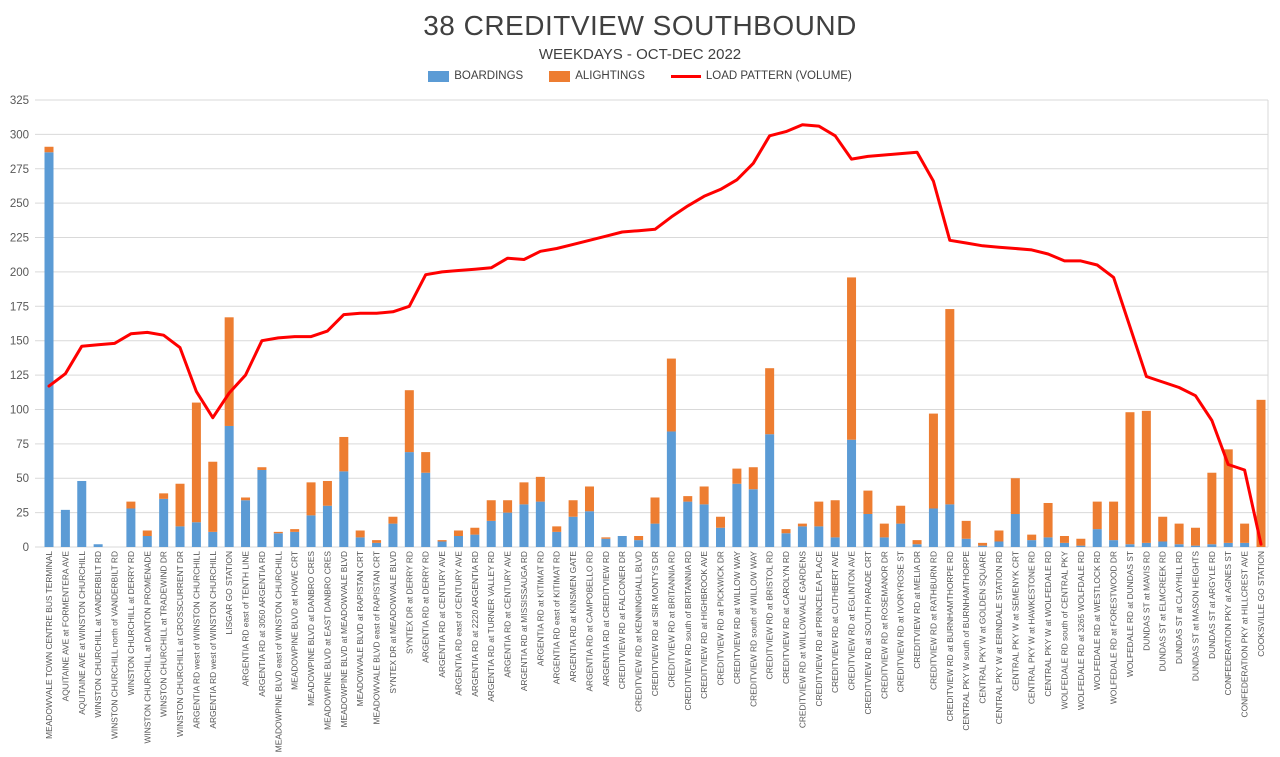  I want to click on svg-text: SYNTEX DR at DERRY RD, so click(409, 602).